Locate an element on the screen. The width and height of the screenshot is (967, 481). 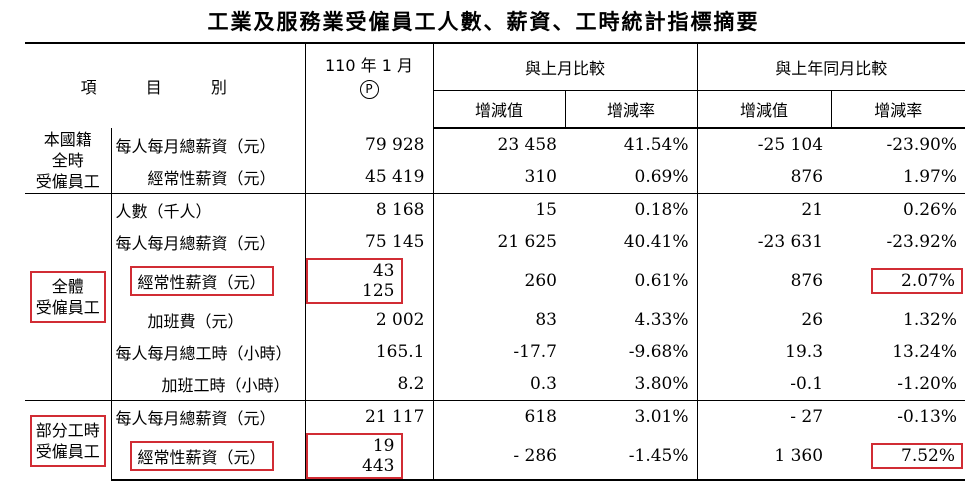
period-value: 43 125 is located at coordinates (368, 281).